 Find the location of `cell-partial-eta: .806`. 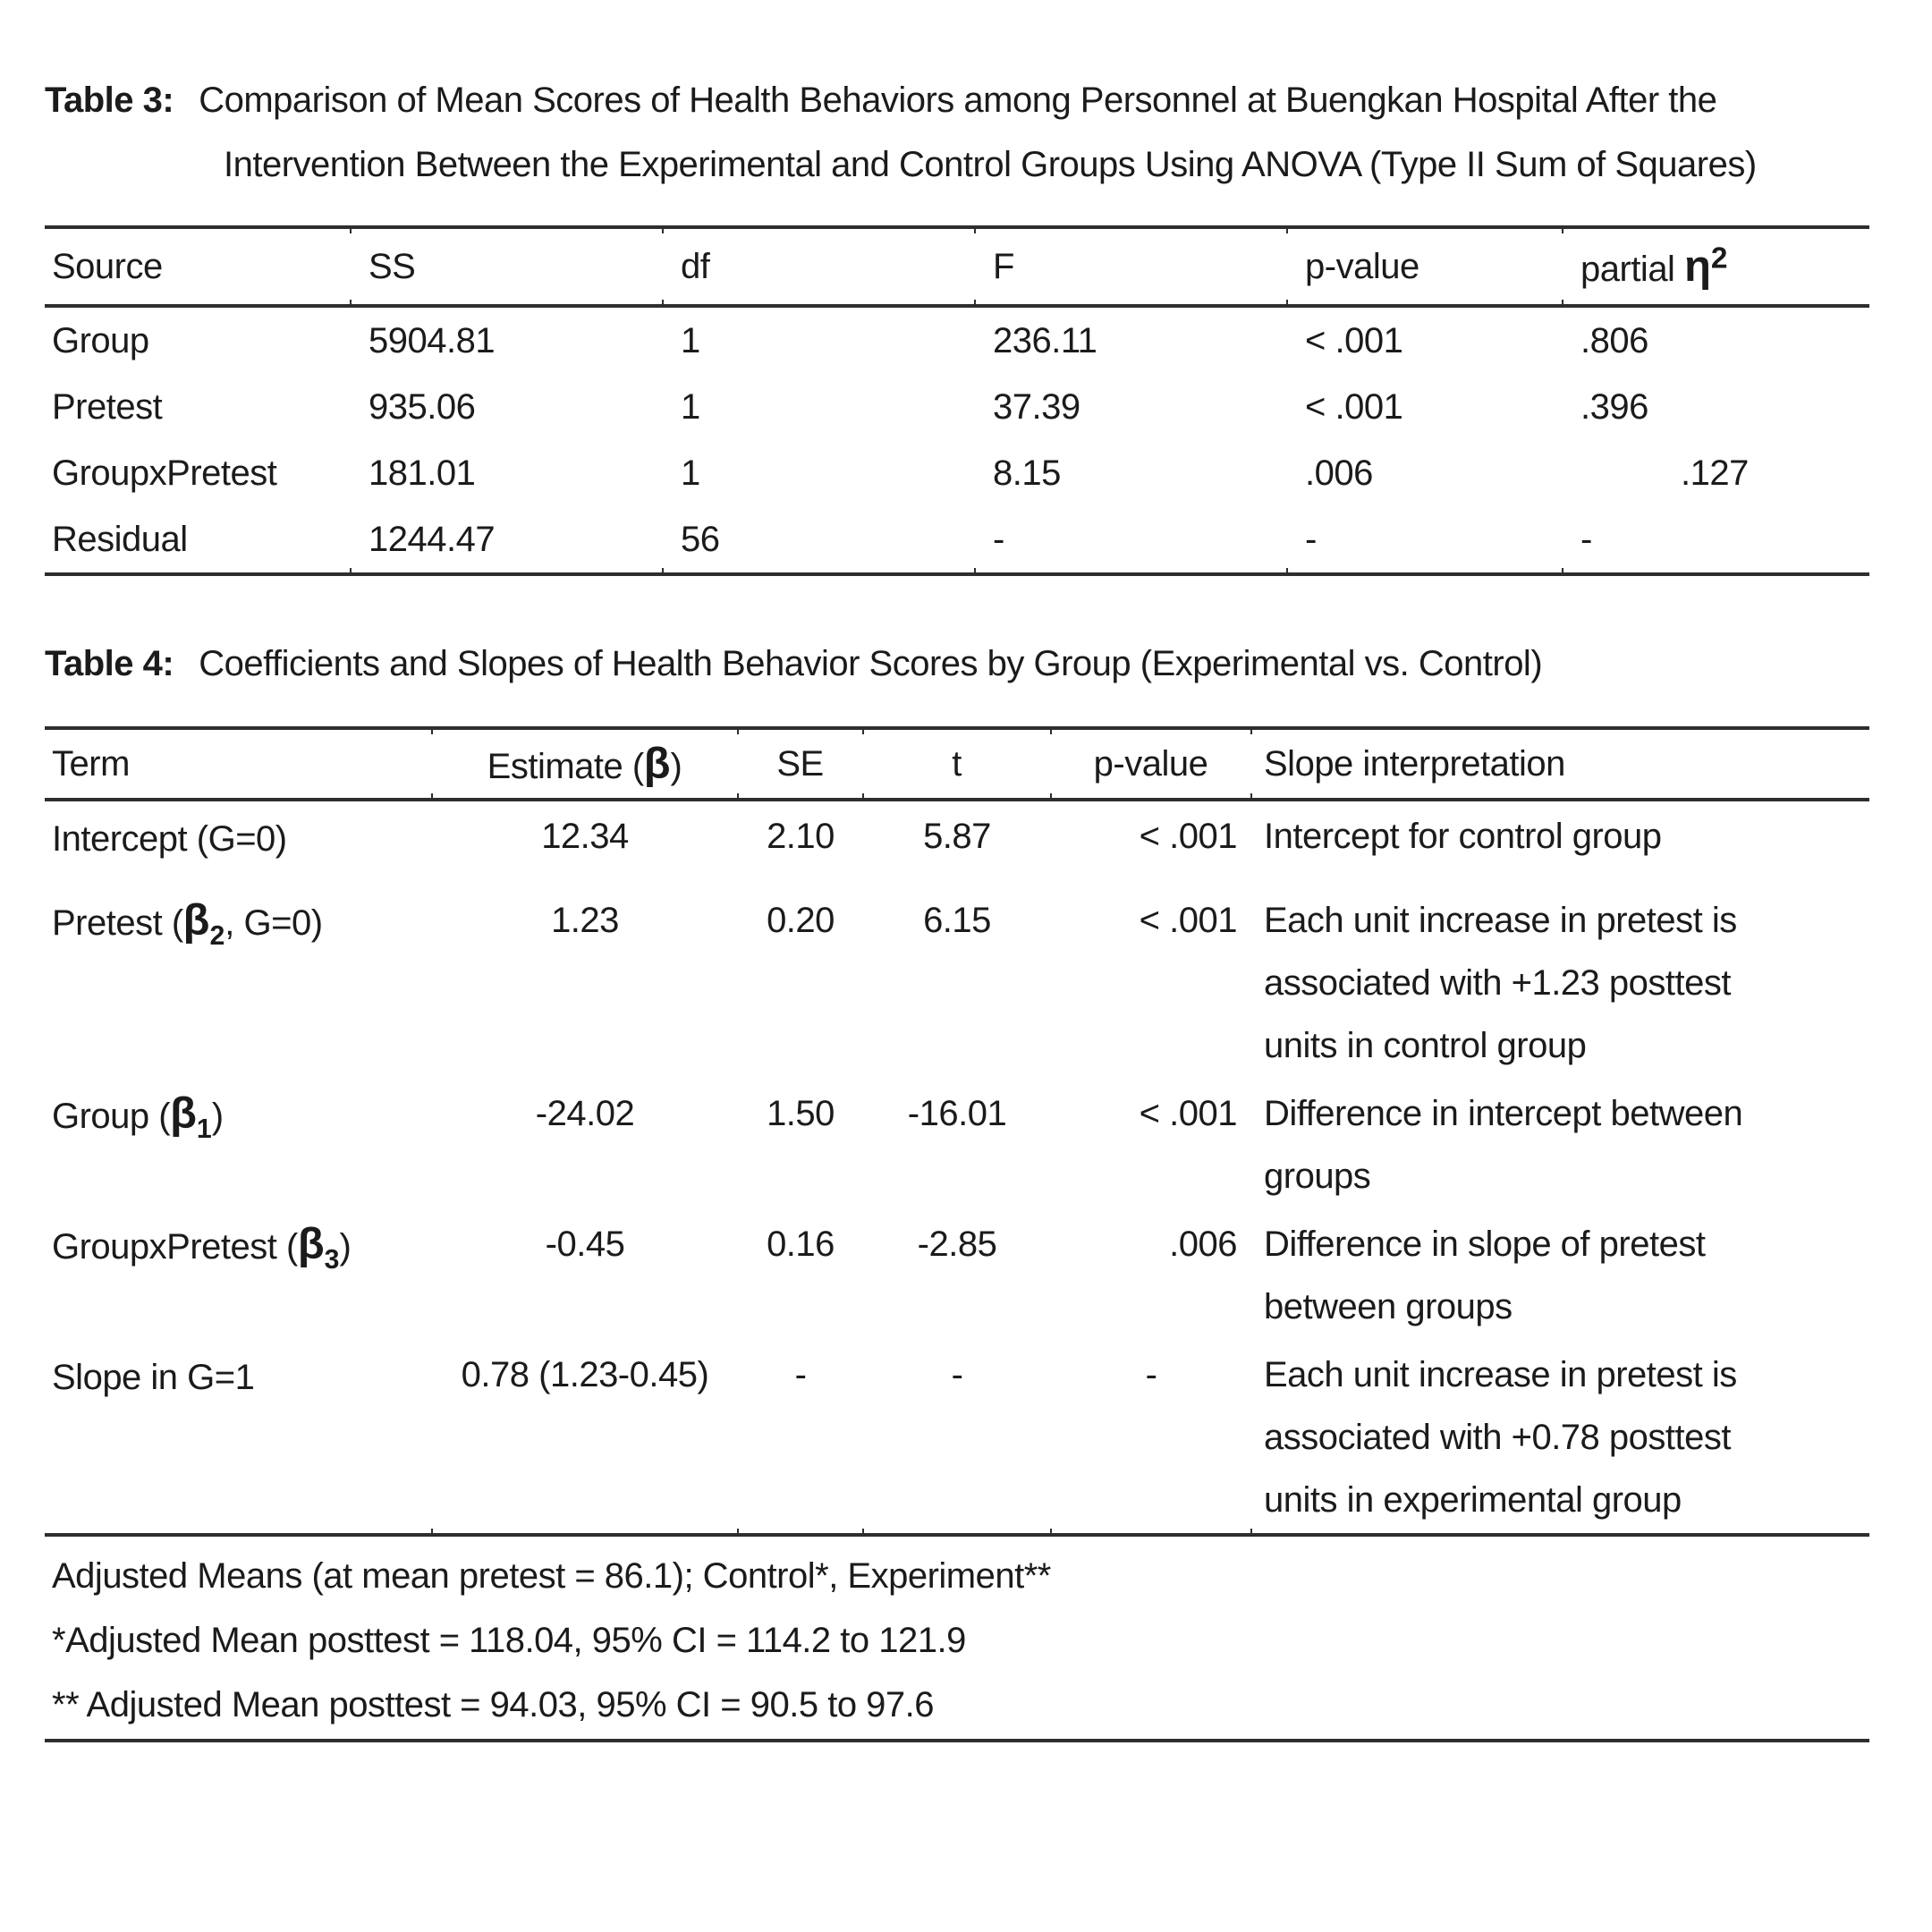

cell-partial-eta: .806 is located at coordinates (1614, 340).